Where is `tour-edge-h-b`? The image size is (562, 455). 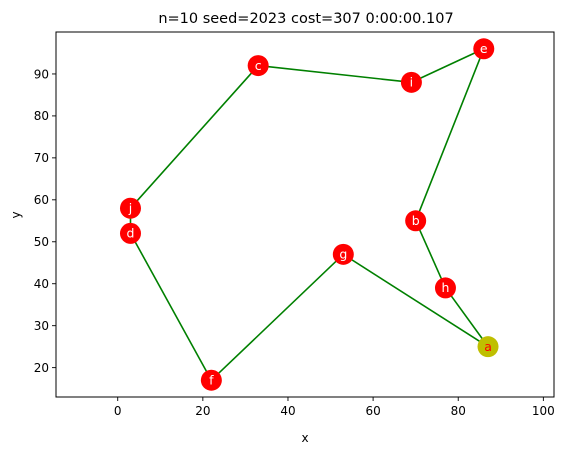 tour-edge-h-b is located at coordinates (430, 254).